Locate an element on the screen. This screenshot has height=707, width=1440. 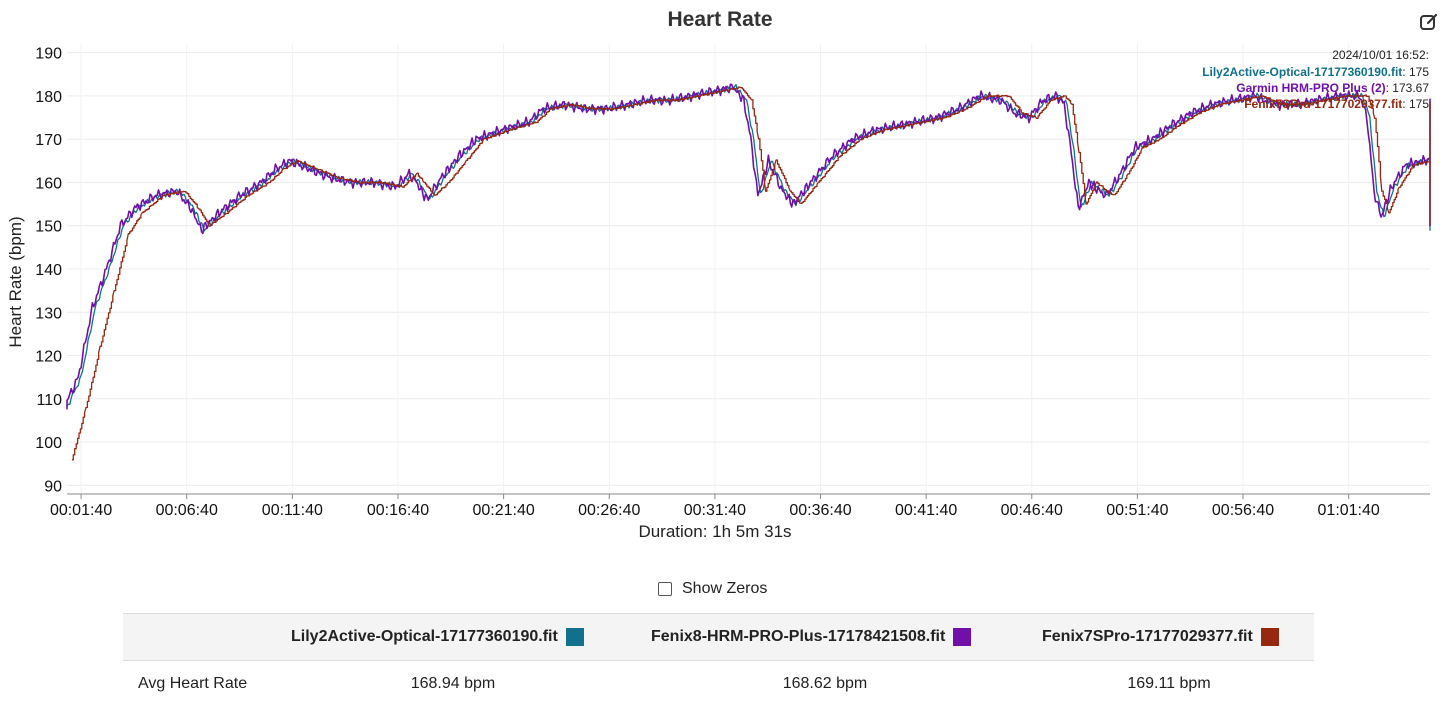
summary-column-header: Lily2Active-Optical-17177360190.fit is located at coordinates (437, 637).